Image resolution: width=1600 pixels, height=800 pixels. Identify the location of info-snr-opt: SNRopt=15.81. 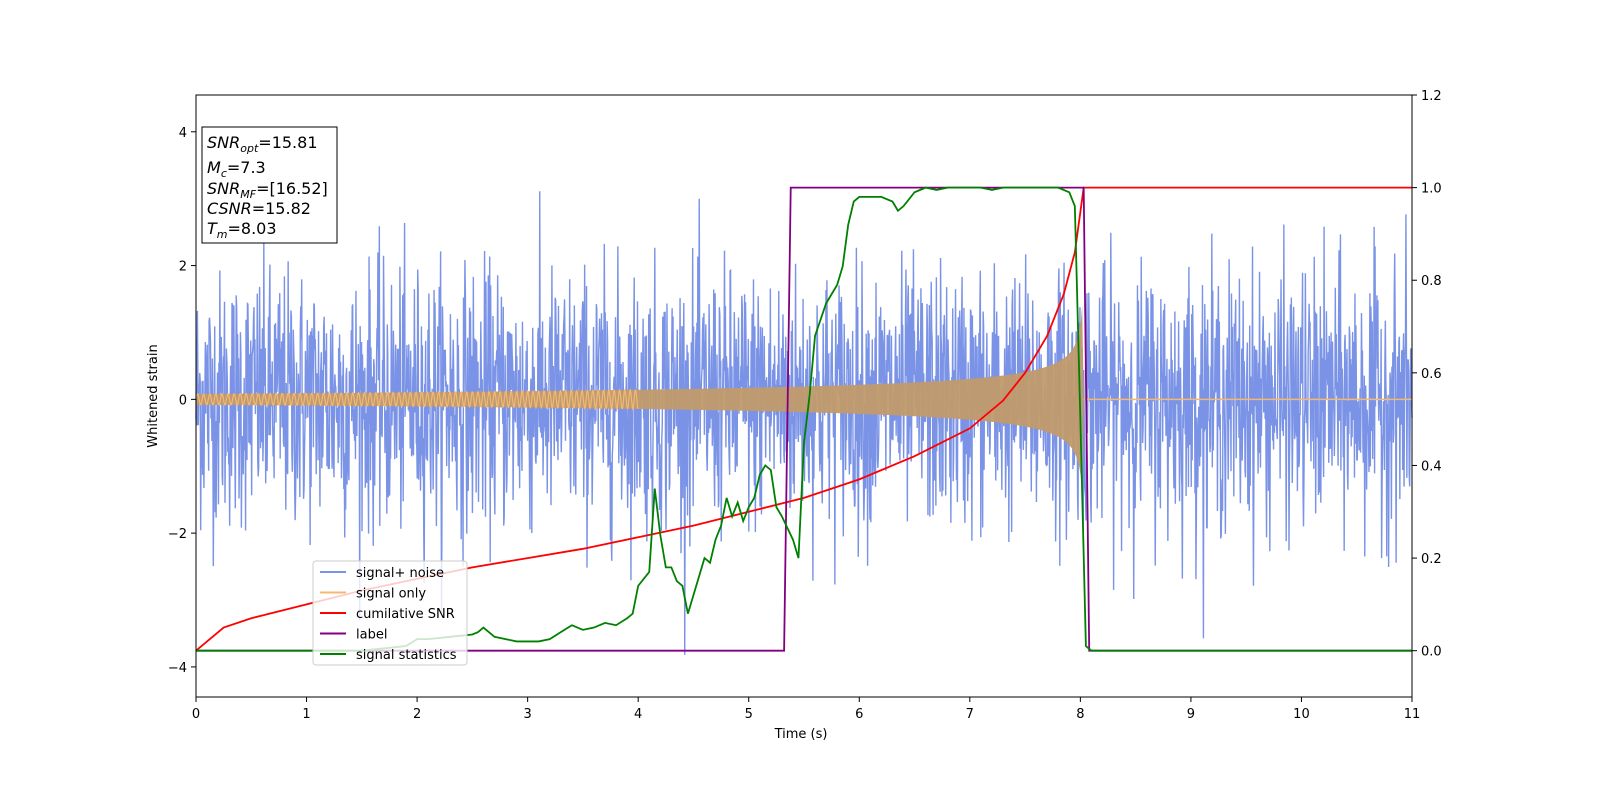
(262, 144).